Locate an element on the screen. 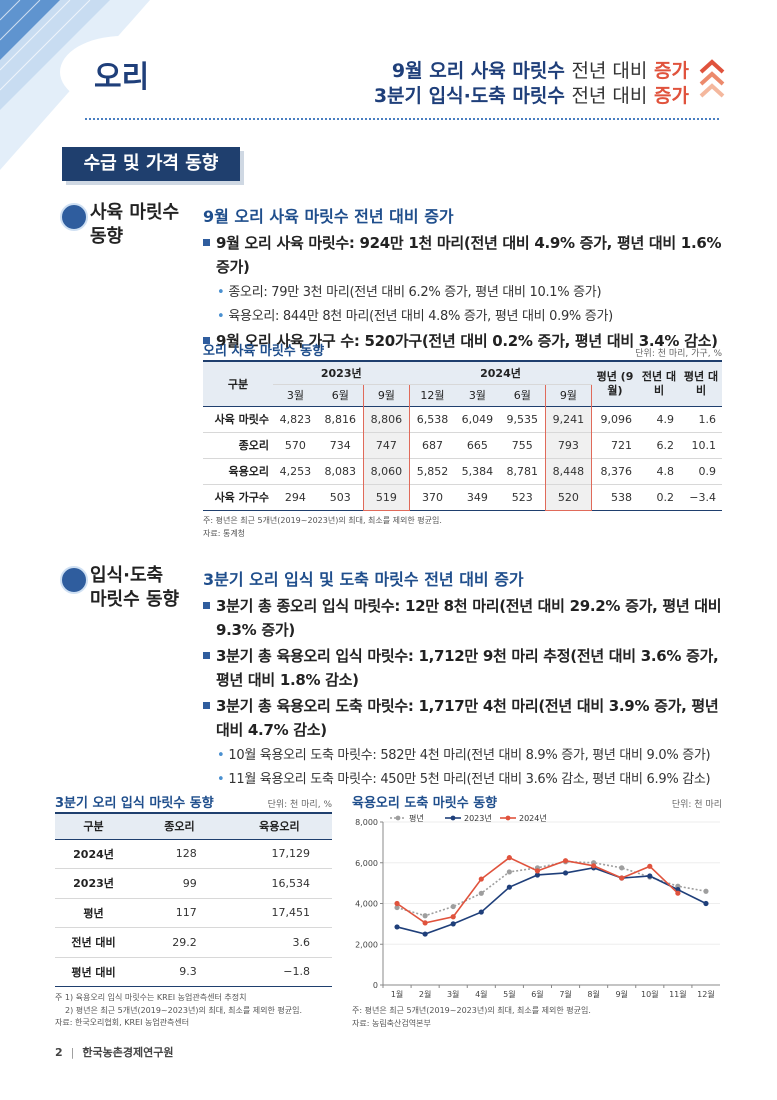 This screenshot has width=777, height=1100. table-cell: 370 is located at coordinates (432, 497).